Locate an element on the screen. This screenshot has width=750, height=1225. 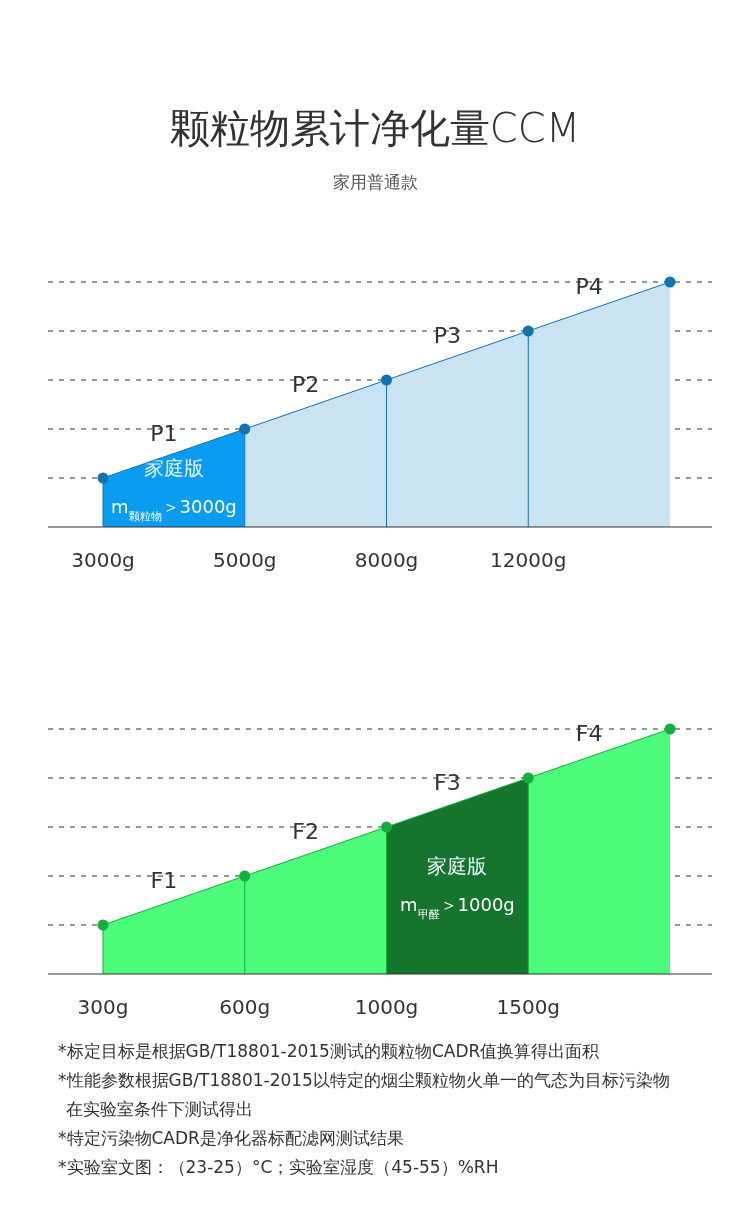
x-tick-label: 600g is located at coordinates (245, 1007).